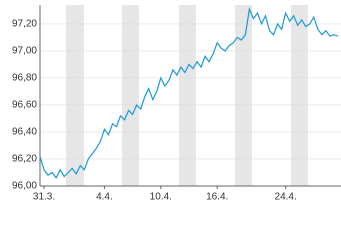  I want to click on y-tick-label: 96,60, so click(24, 105).